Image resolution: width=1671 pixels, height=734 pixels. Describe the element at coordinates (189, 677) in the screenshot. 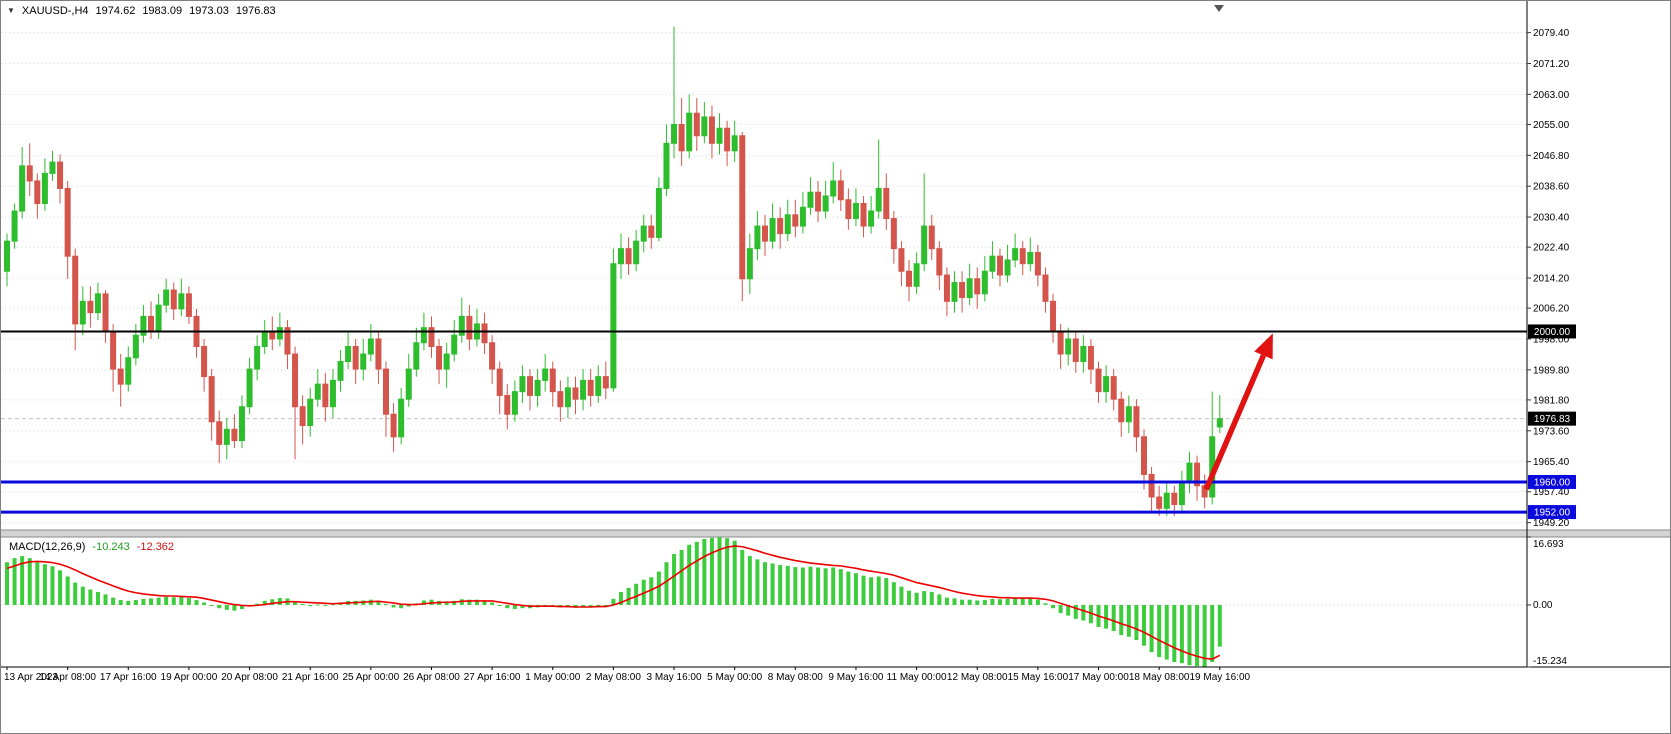

I see `time-tick-label: 19 Apr 00:00` at that location.